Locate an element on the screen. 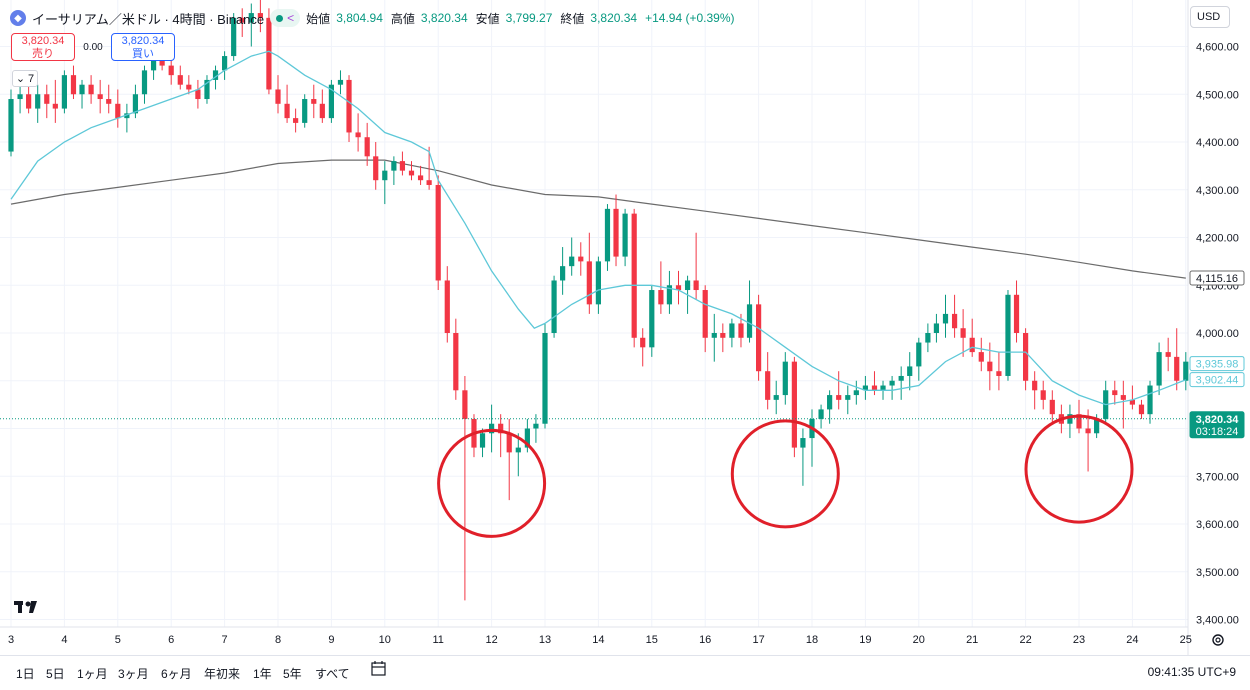 The width and height of the screenshot is (1250, 690). range-6m-button: 6ヶ月 is located at coordinates (176, 674).